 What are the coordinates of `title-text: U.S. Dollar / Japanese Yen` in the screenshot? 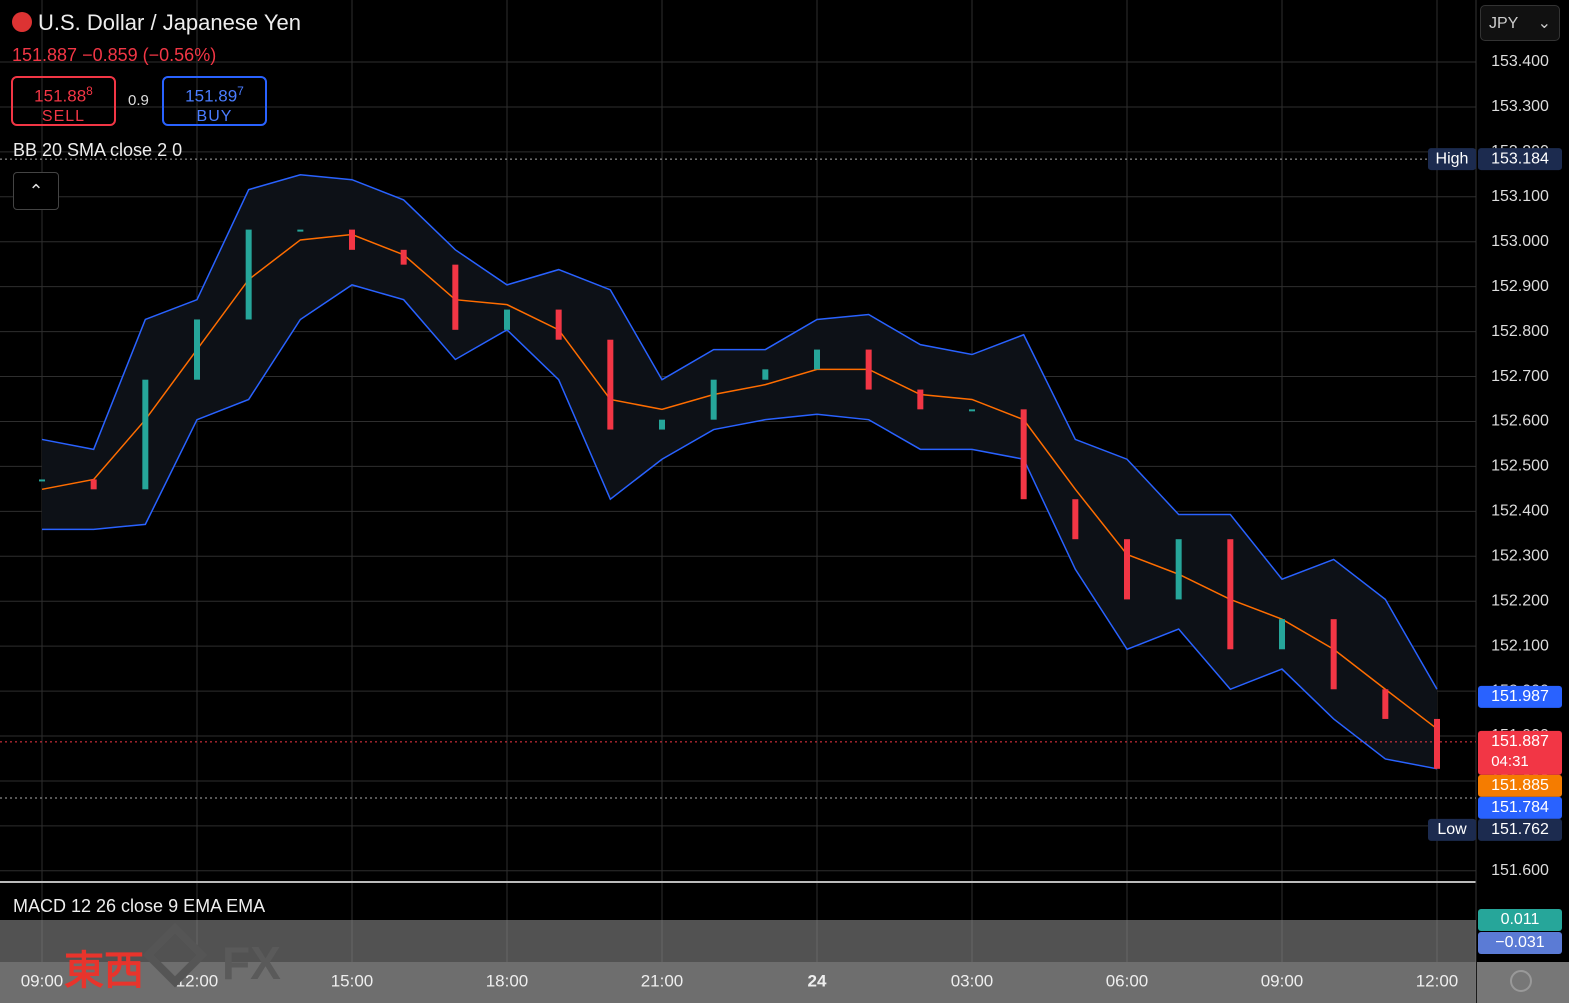 It's located at (169, 22).